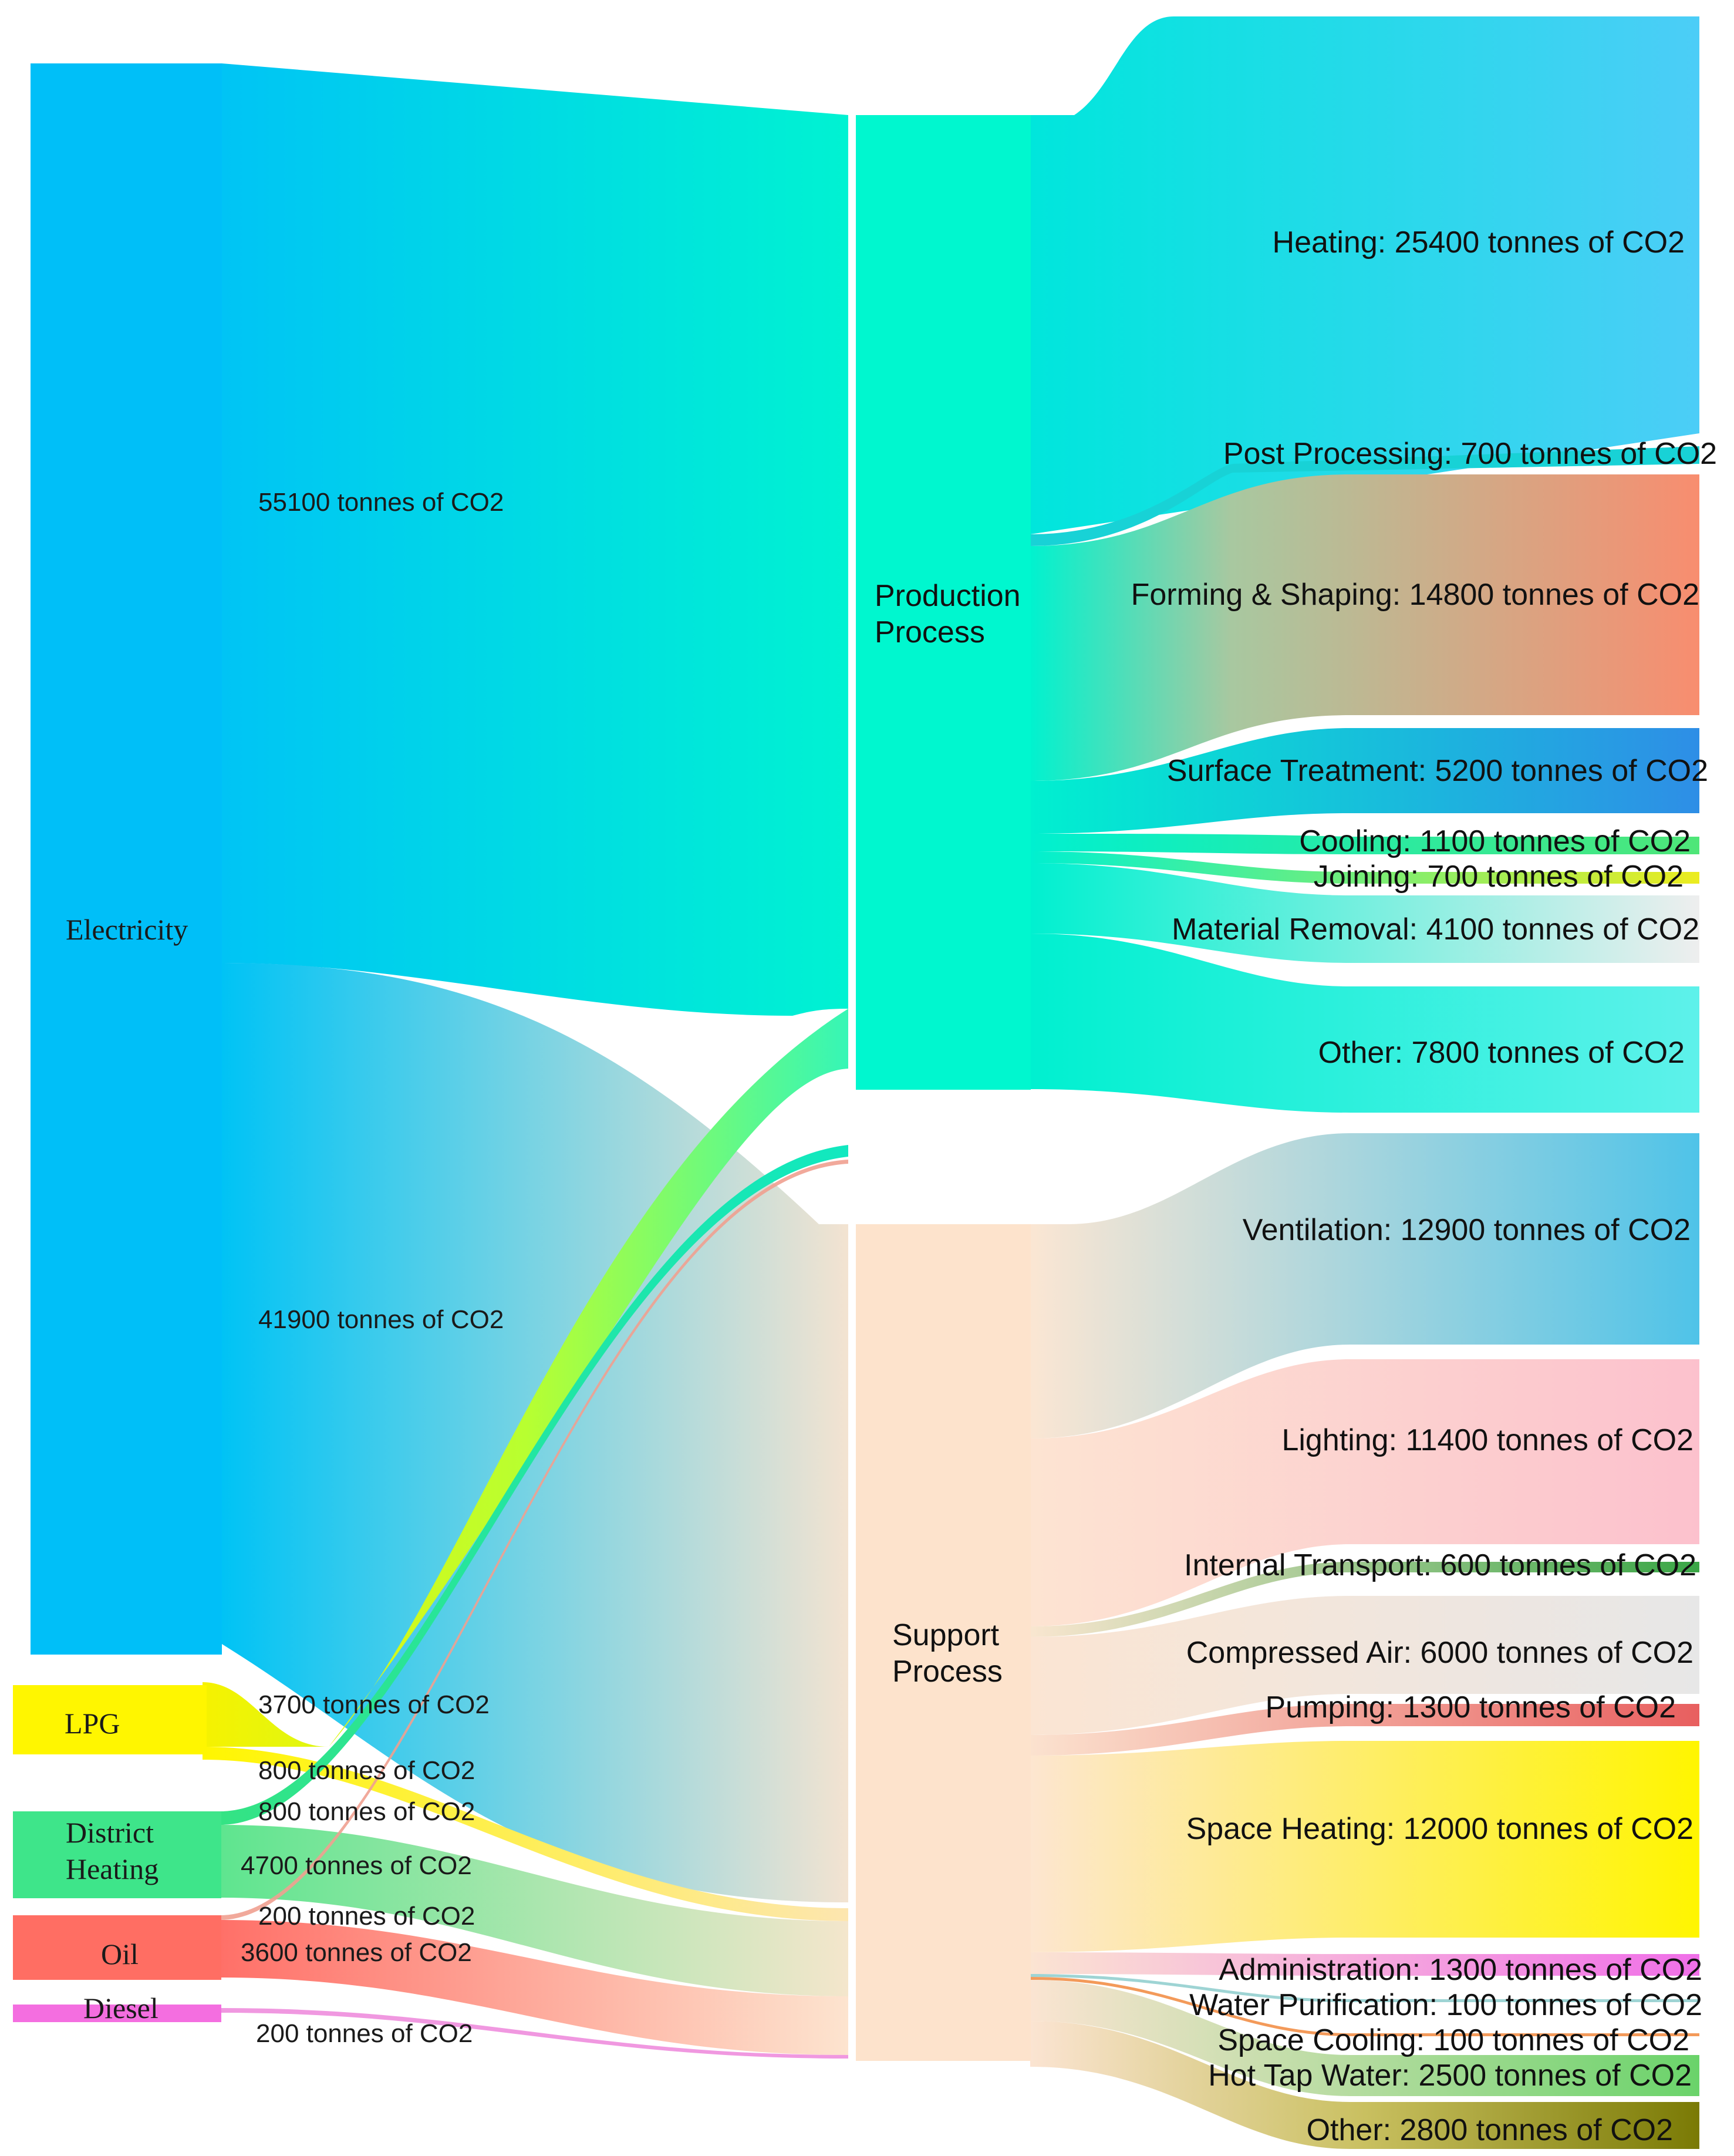 The width and height of the screenshot is (1734, 2156). What do you see at coordinates (357, 1865) in the screenshot?
I see `label-flow-dh-sup: 4700 tonnes of CO2` at bounding box center [357, 1865].